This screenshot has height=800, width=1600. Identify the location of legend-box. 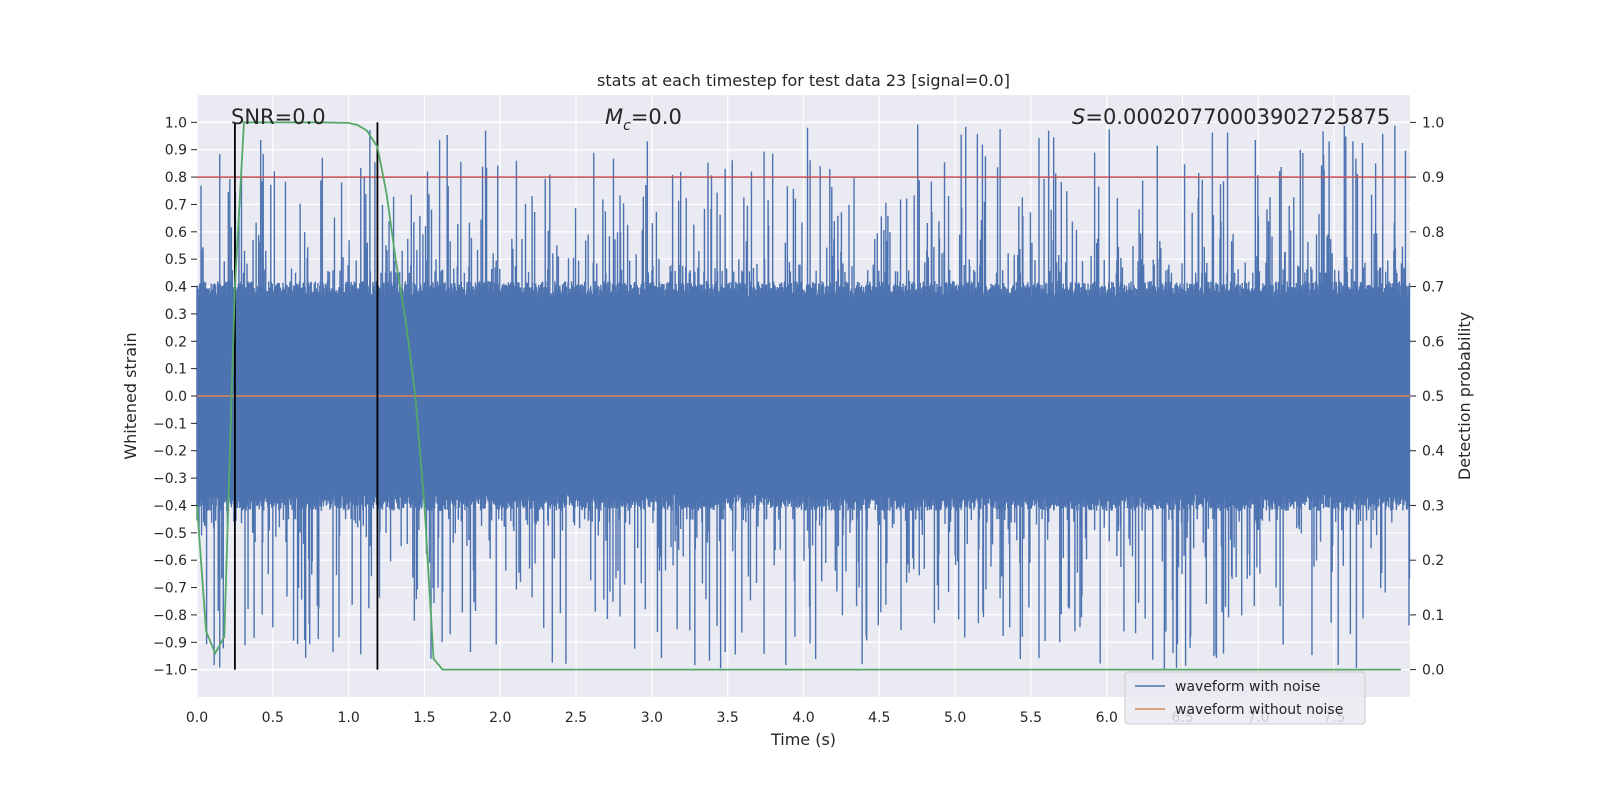
(1245, 698).